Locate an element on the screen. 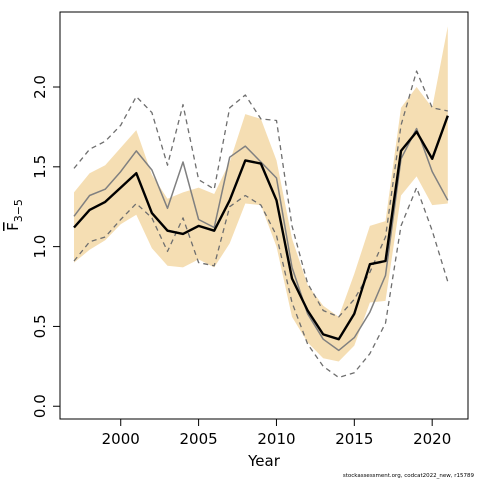 This screenshot has width=480, height=480. x-tick-label: 2000 is located at coordinates (121, 439).